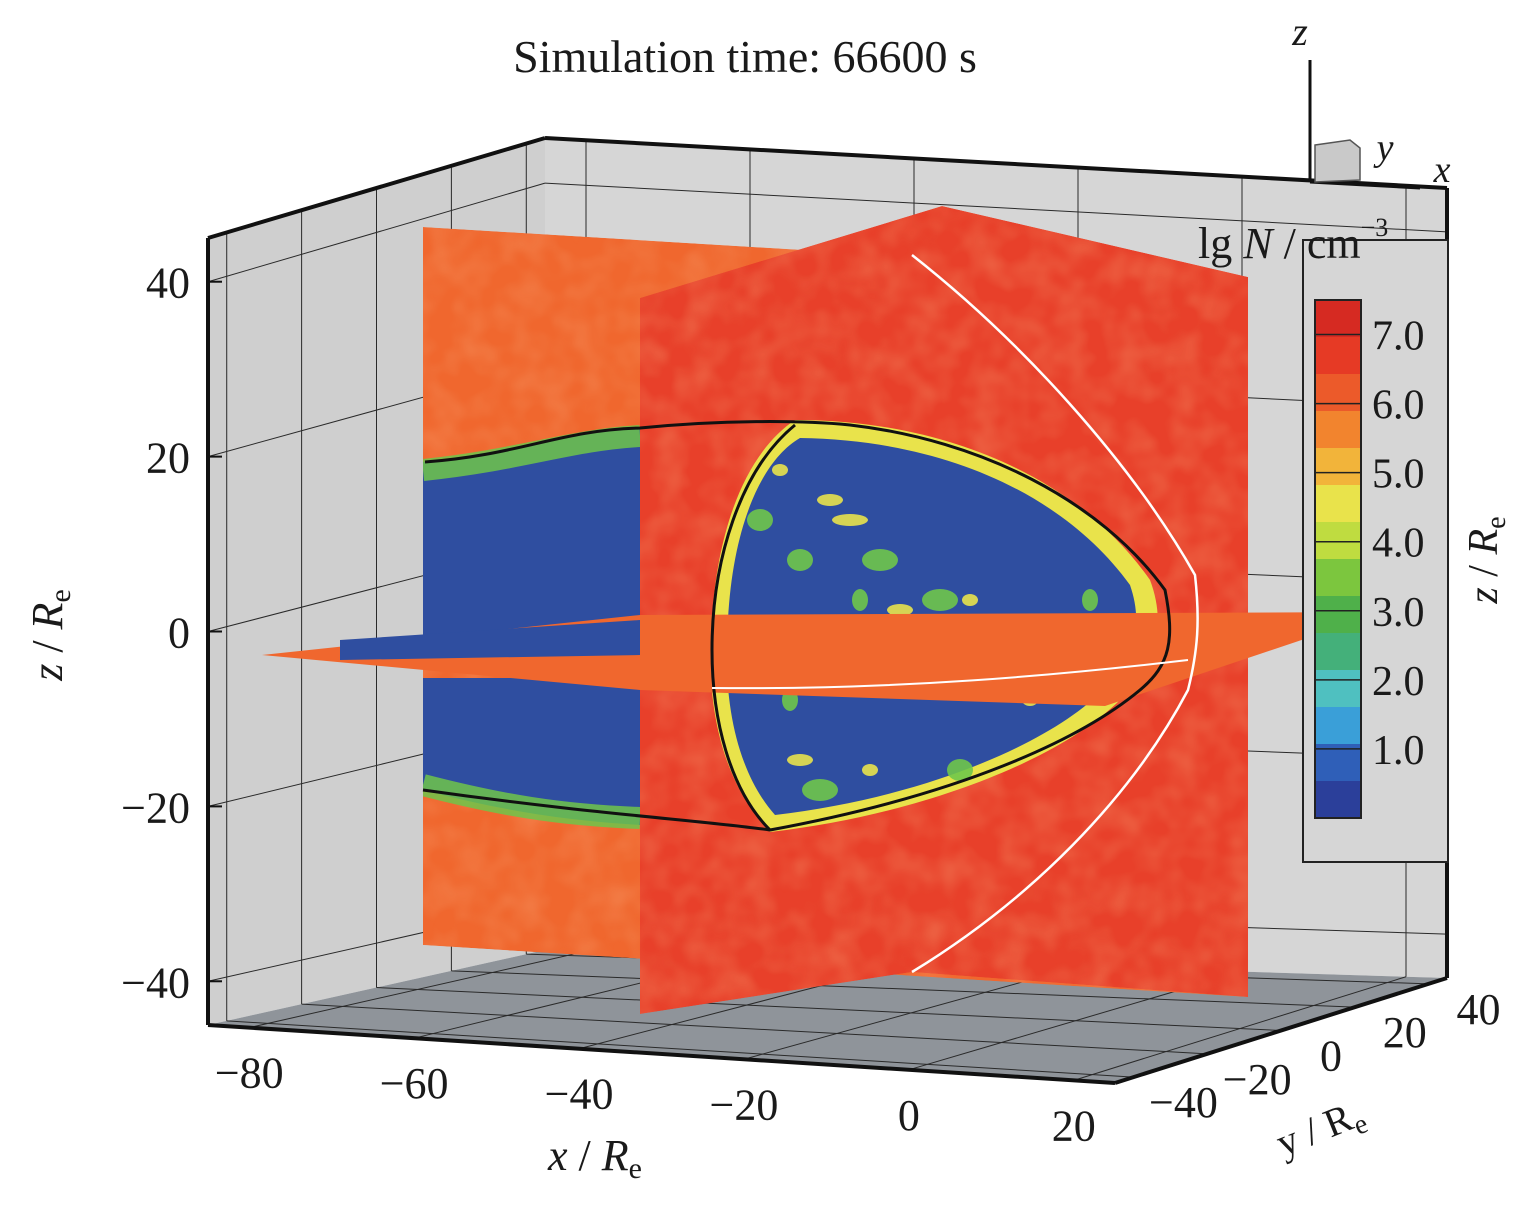 Image resolution: width=1535 pixels, height=1210 pixels. What do you see at coordinates (1398, 751) in the screenshot?
I see `colorbar-tick-label: 1.0` at bounding box center [1398, 751].